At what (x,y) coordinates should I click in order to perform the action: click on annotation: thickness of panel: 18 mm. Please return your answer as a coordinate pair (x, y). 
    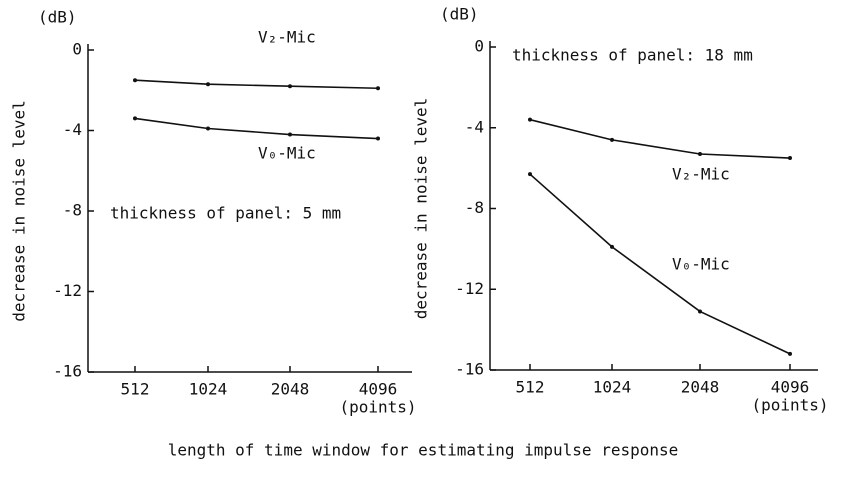
    Looking at the image, I should click on (632, 55).